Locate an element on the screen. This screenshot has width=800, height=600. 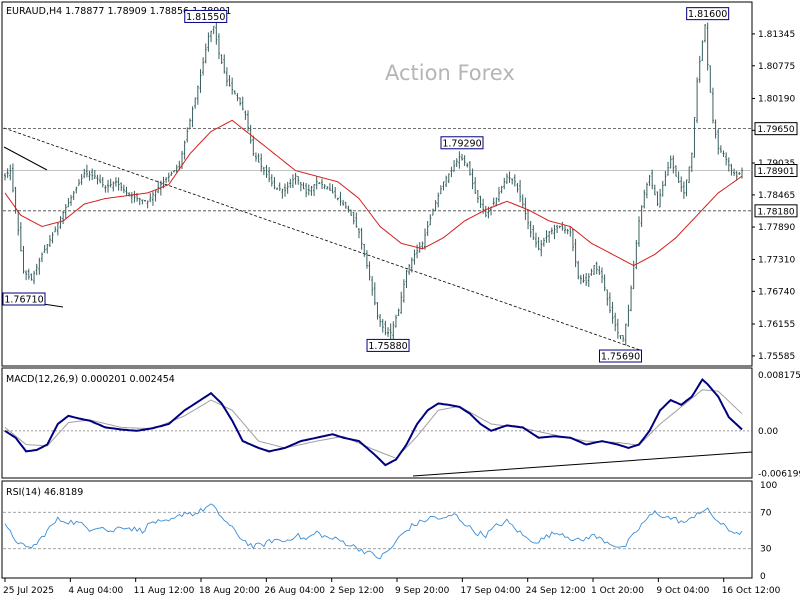
price-tick-label-6: 1.77890 is located at coordinates (776, 228).